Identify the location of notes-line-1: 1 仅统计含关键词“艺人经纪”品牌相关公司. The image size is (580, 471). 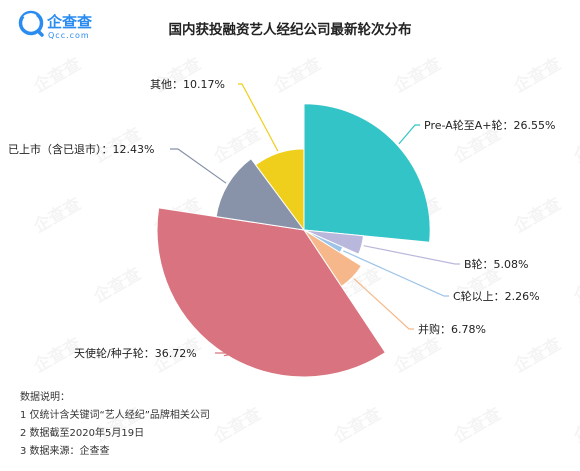
(115, 414).